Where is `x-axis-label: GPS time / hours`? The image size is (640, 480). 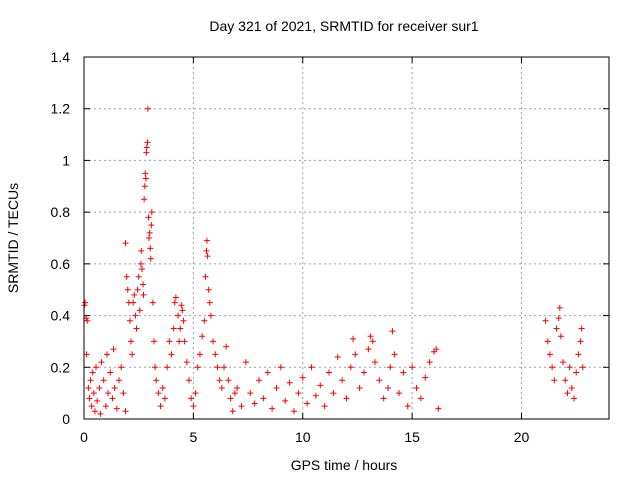 x-axis-label: GPS time / hours is located at coordinates (344, 465).